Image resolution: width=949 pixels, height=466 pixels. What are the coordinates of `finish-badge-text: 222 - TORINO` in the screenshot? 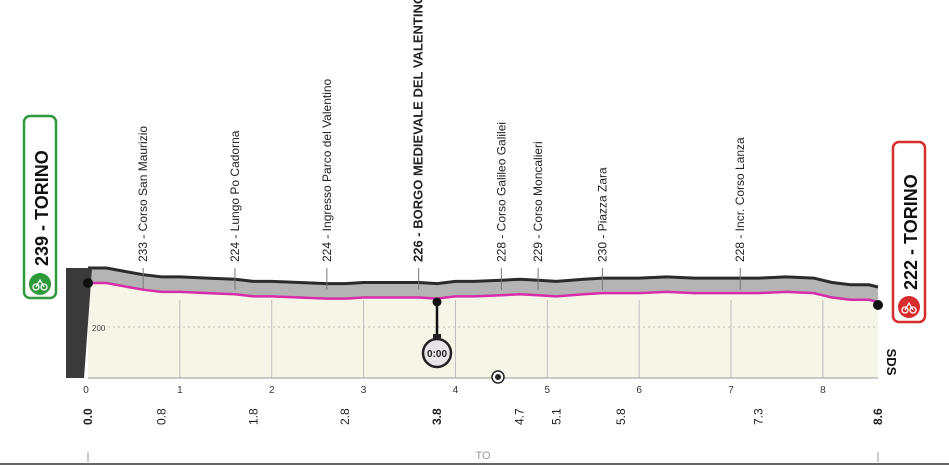 It's located at (911, 232).